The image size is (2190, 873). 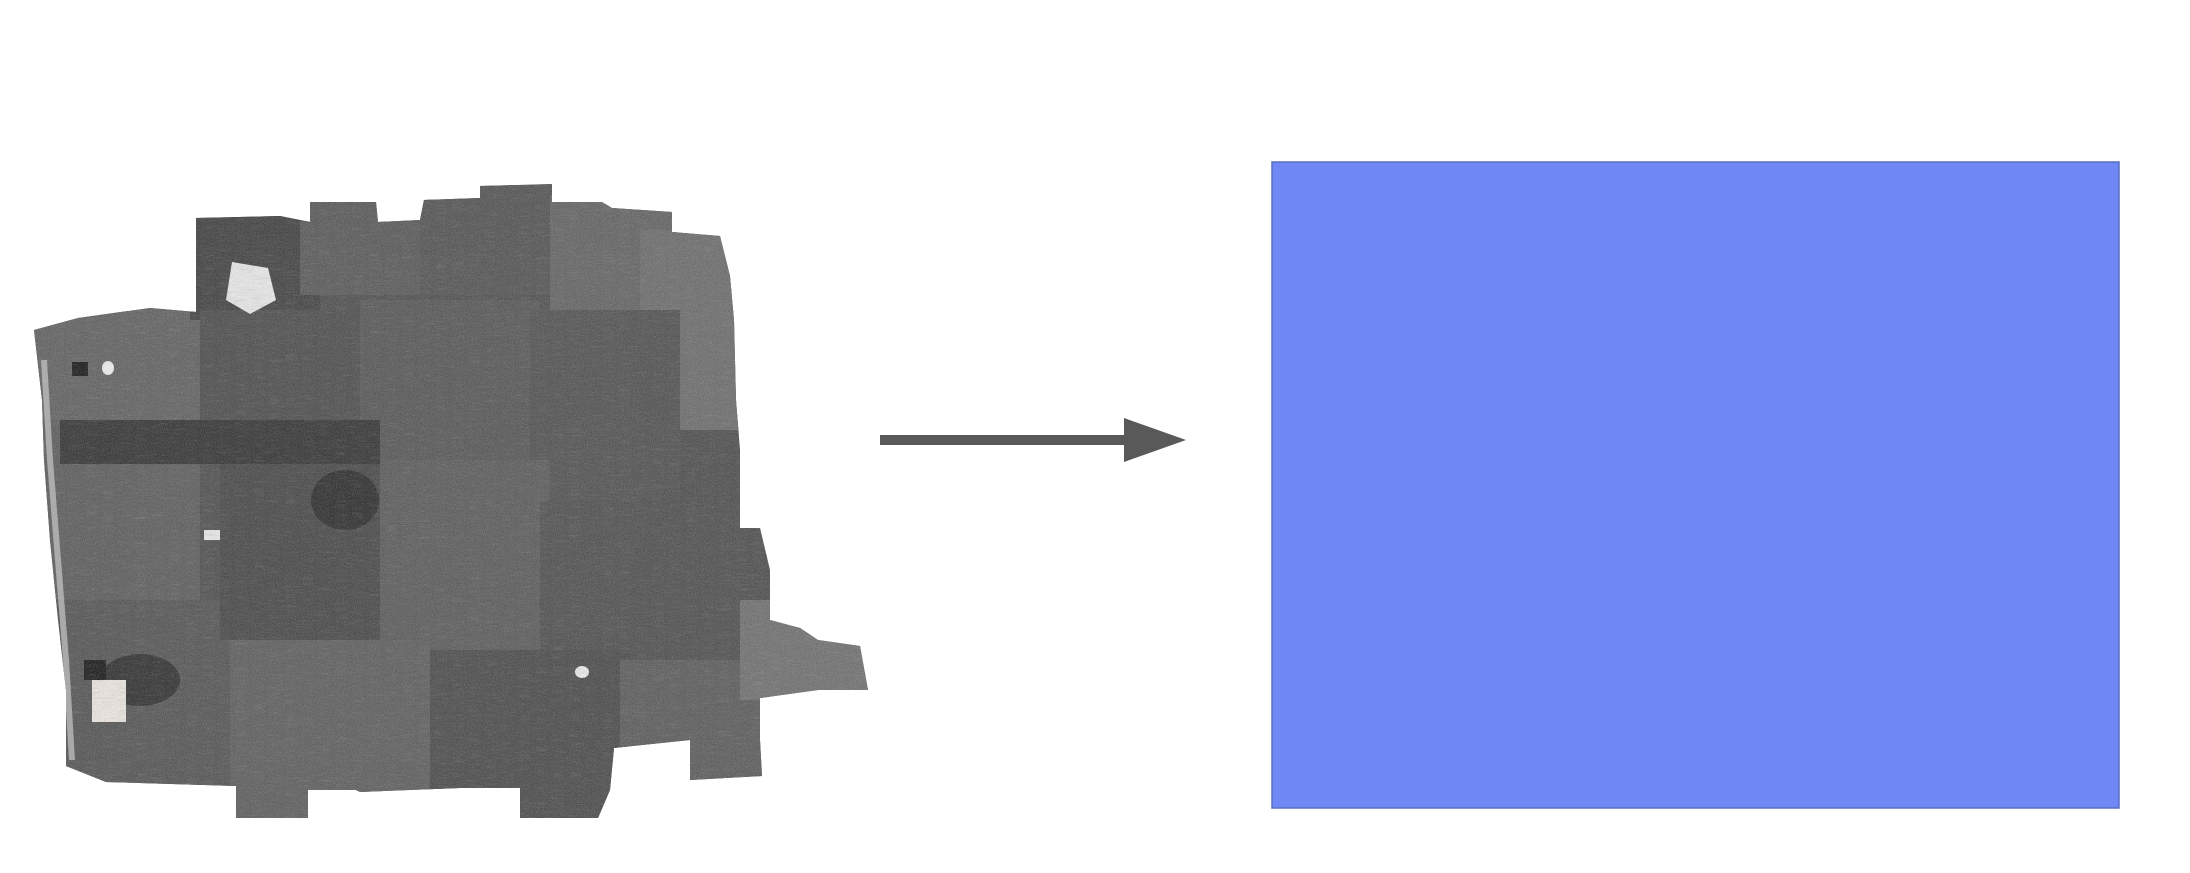 What do you see at coordinates (1033, 440) in the screenshot?
I see `right-arrow-icon` at bounding box center [1033, 440].